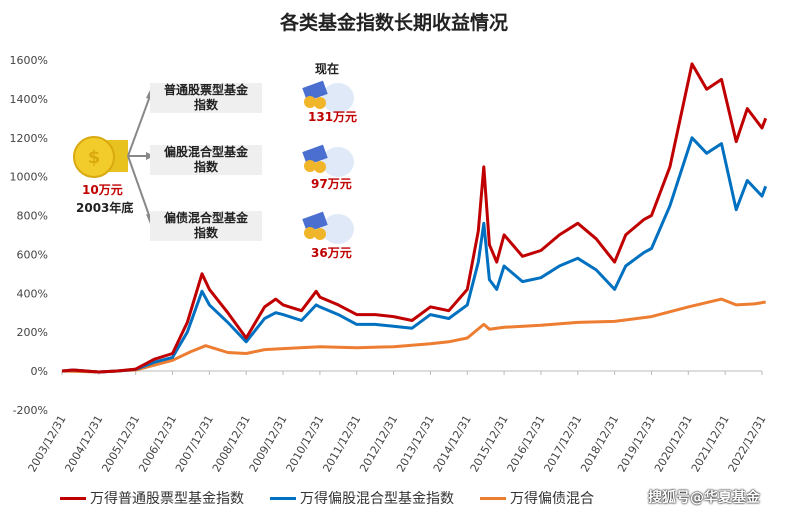 Image resolution: width=788 pixels, height=517 pixels. What do you see at coordinates (32, 216) in the screenshot?
I see `y-tick-label: 800%` at bounding box center [32, 216].